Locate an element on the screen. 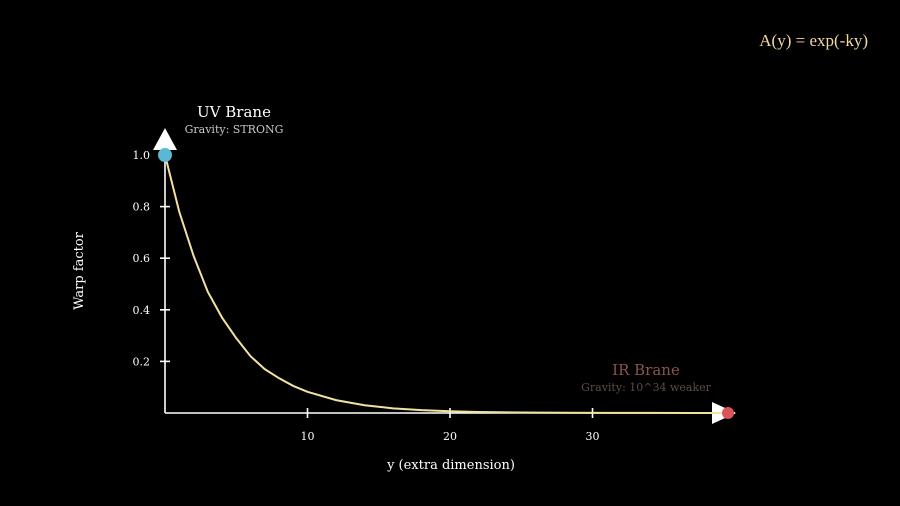  x-axis-label: y (extra dimension) is located at coordinates (450, 465).